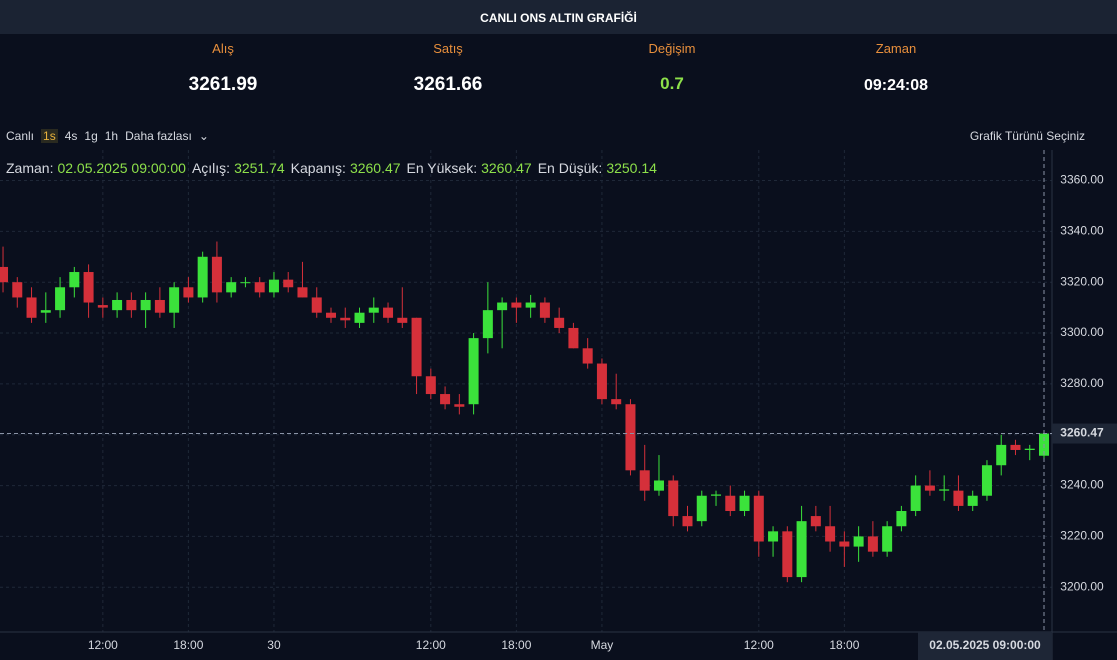  What do you see at coordinates (259, 168) in the screenshot?
I see `legend-value: 3251.74` at bounding box center [259, 168].